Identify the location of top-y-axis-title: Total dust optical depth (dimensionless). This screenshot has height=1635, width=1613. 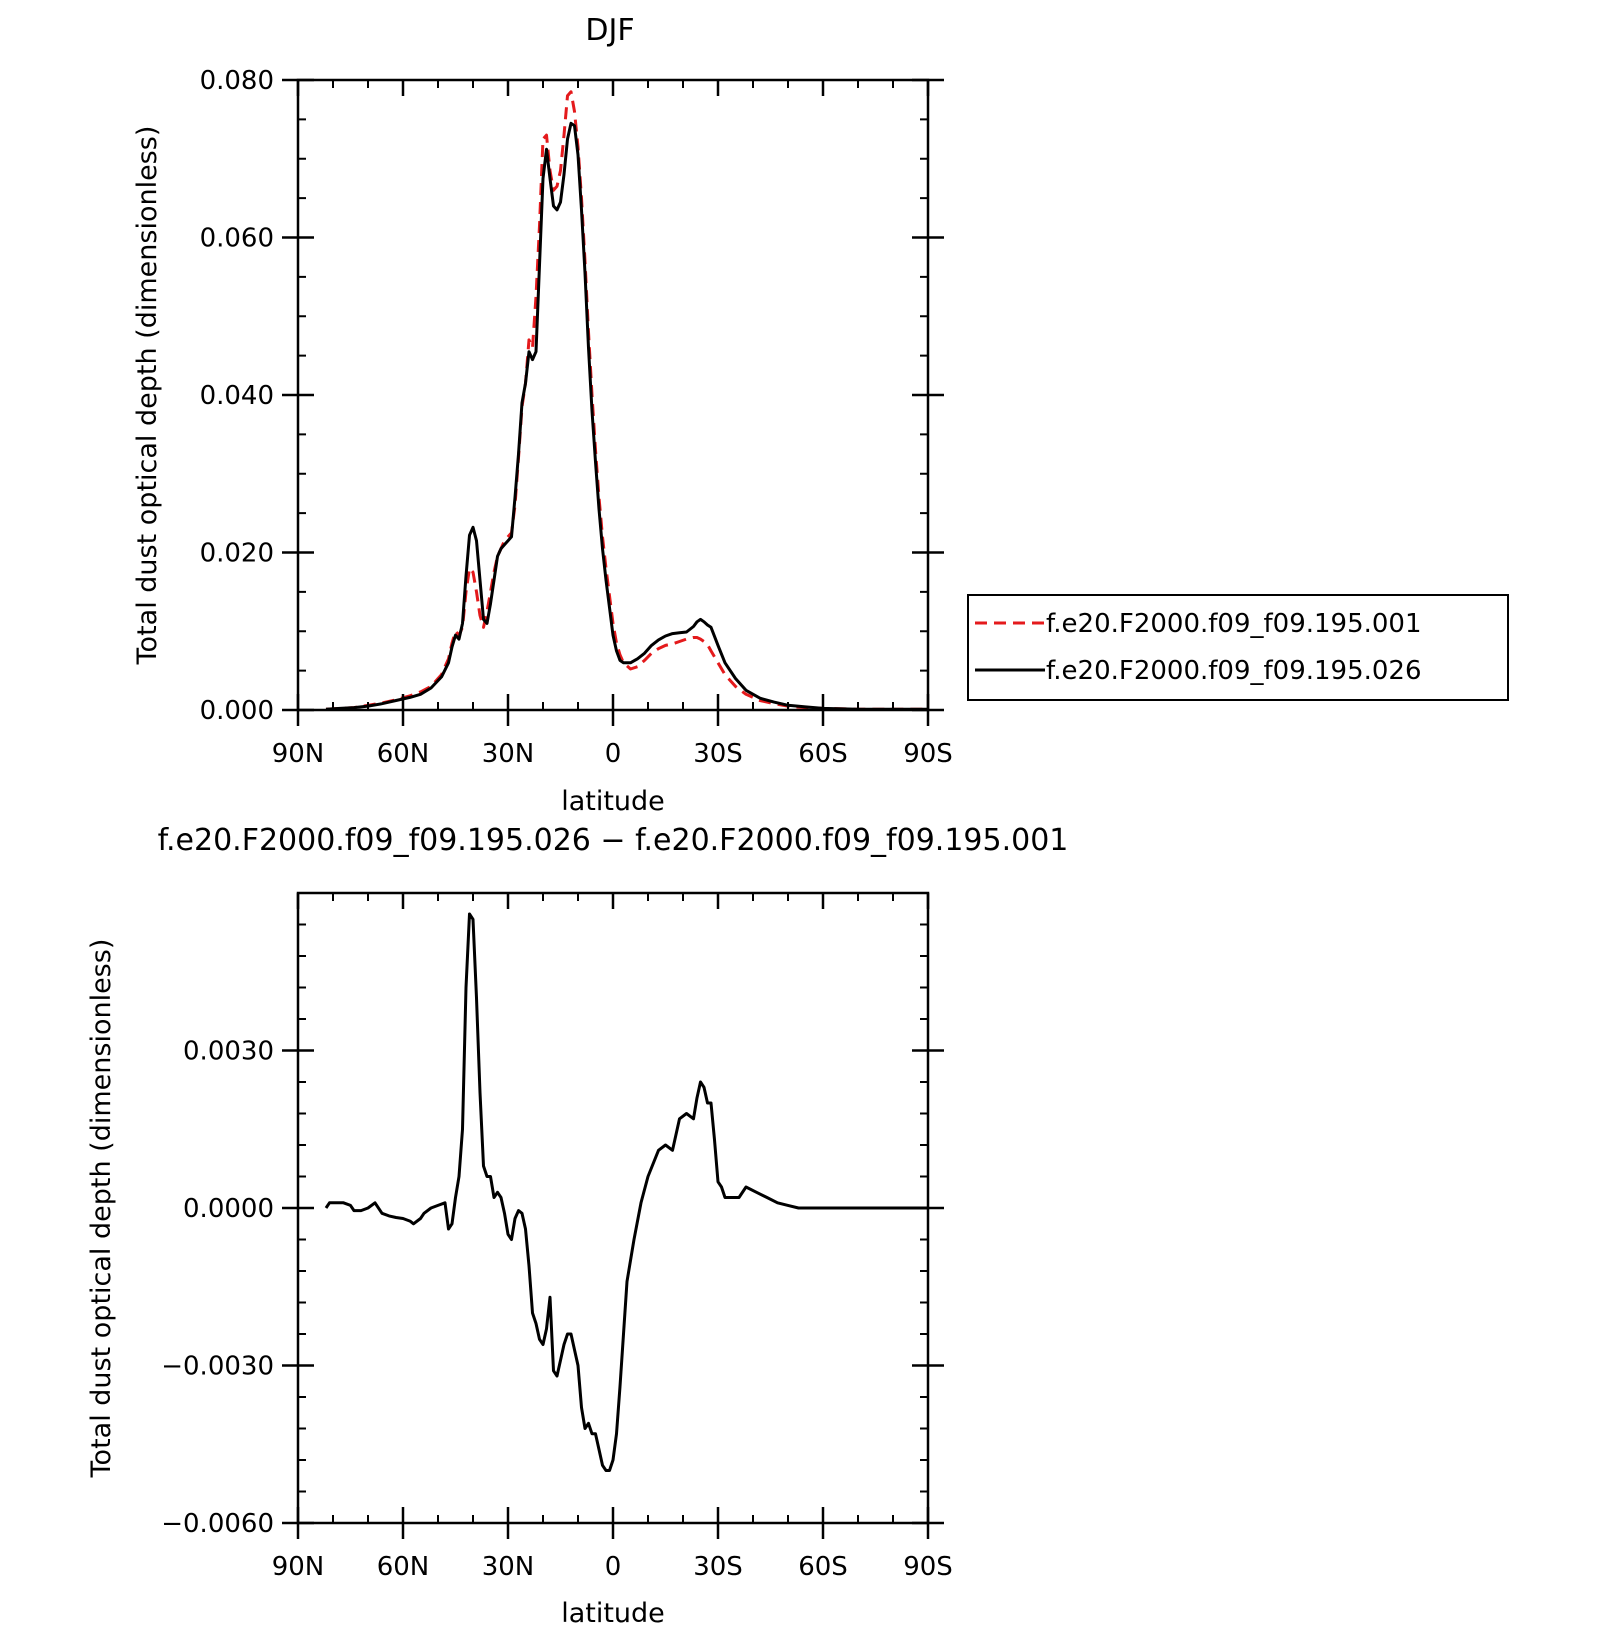
(147, 396).